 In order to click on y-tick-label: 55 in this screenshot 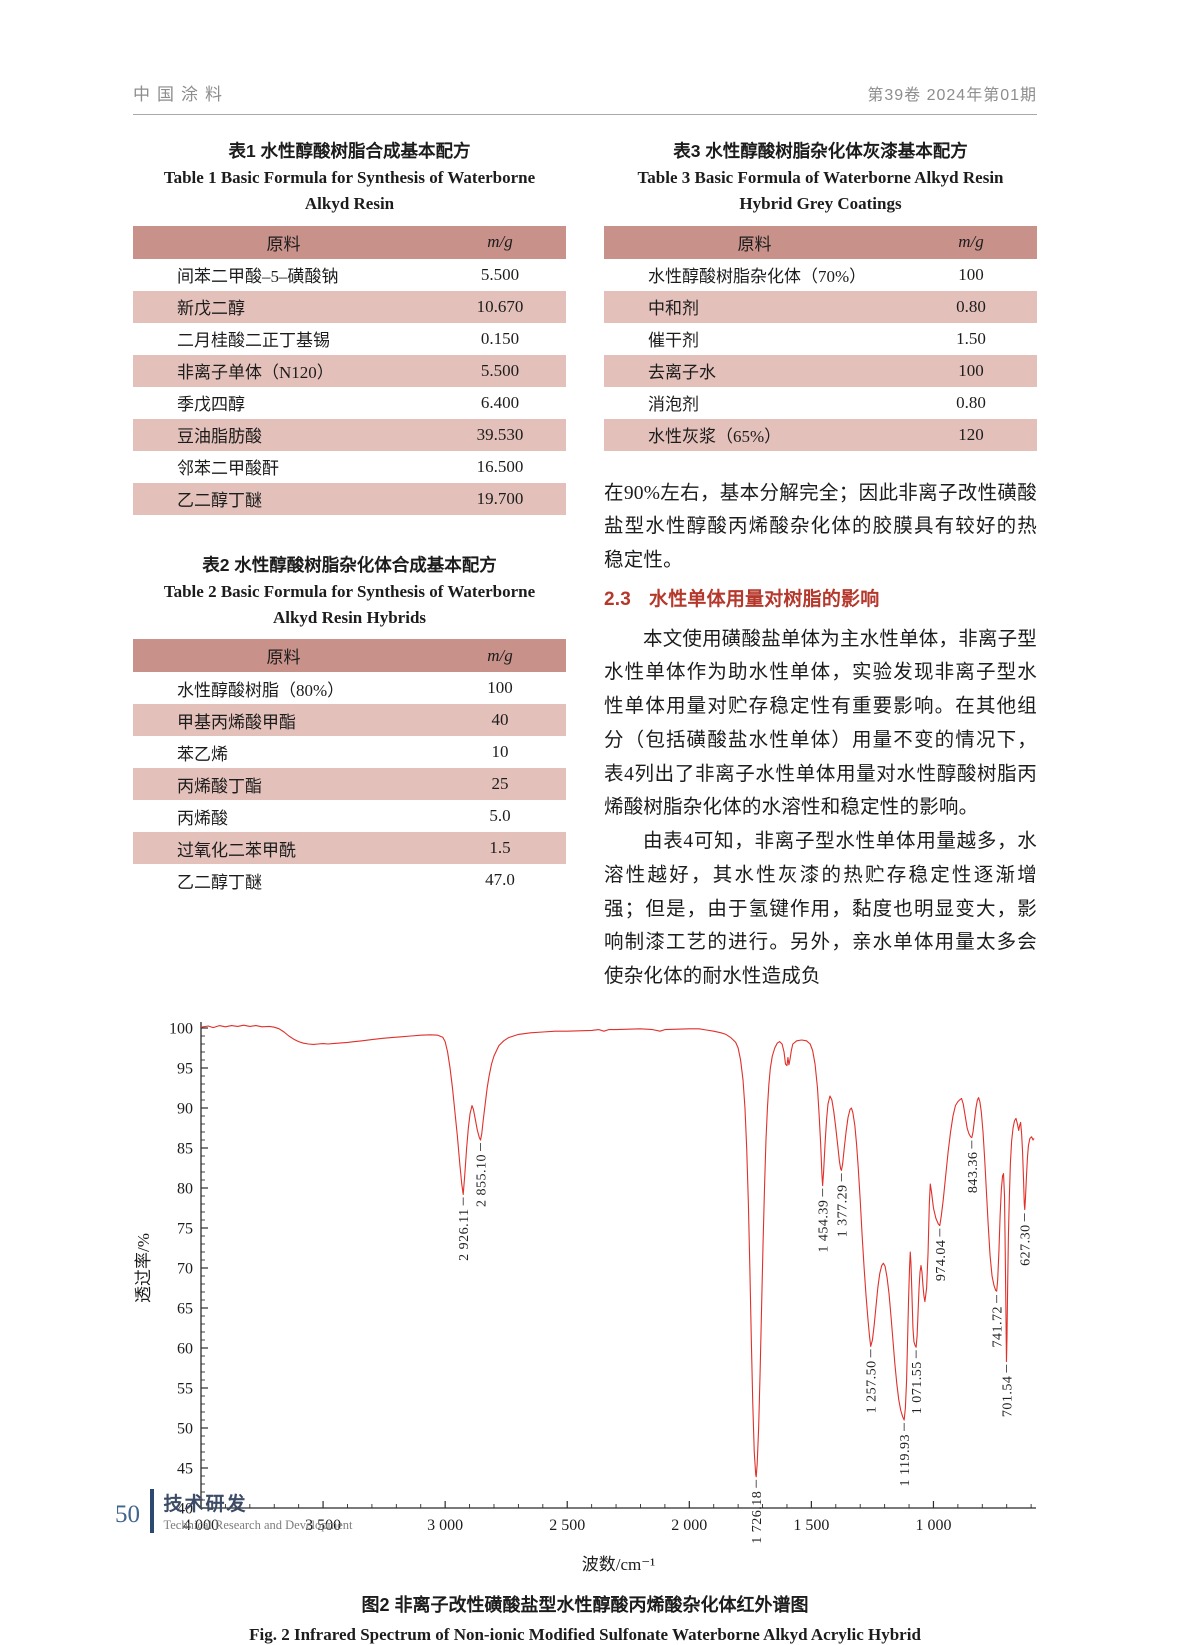, I will do `click(185, 1388)`.